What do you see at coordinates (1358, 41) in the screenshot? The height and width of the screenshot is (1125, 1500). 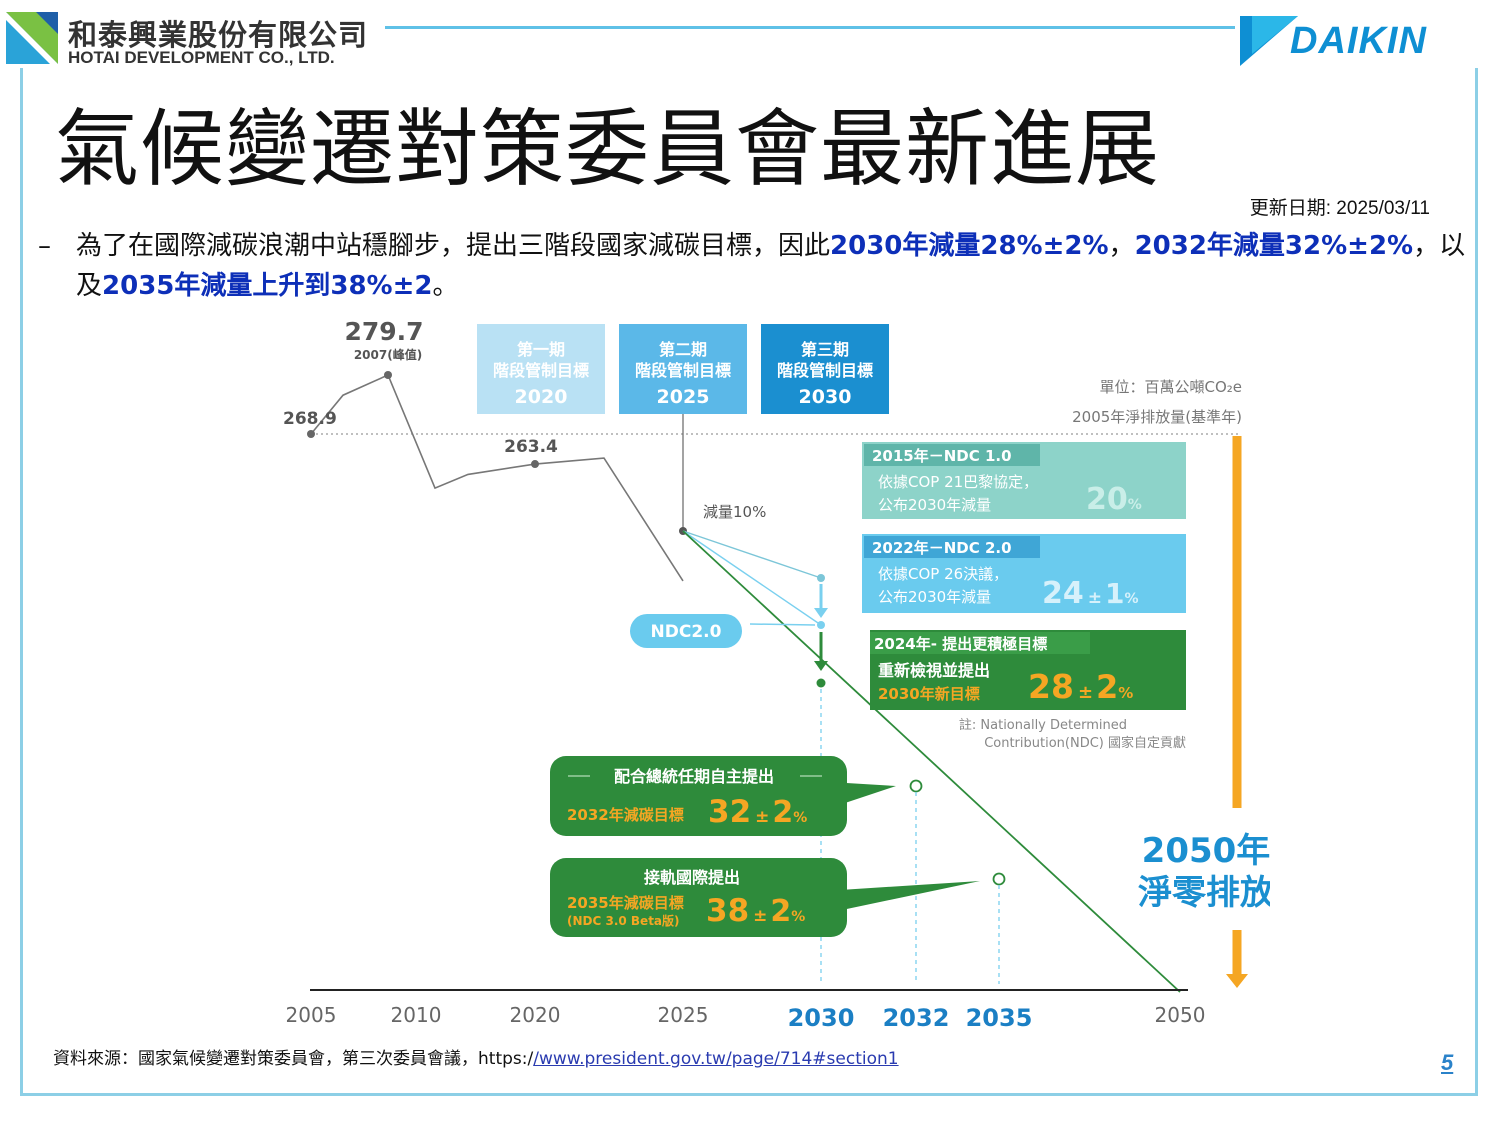 I see `daikin-wordmark: DAIKIN` at bounding box center [1358, 41].